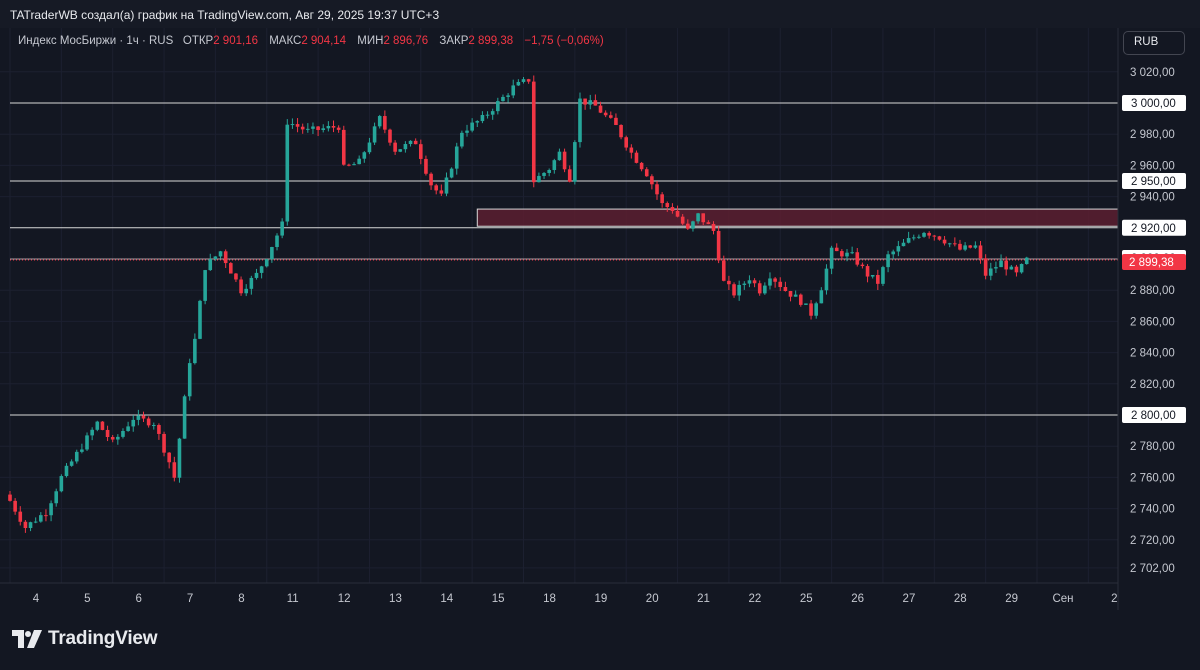  I want to click on resistance-zone, so click(797, 217).